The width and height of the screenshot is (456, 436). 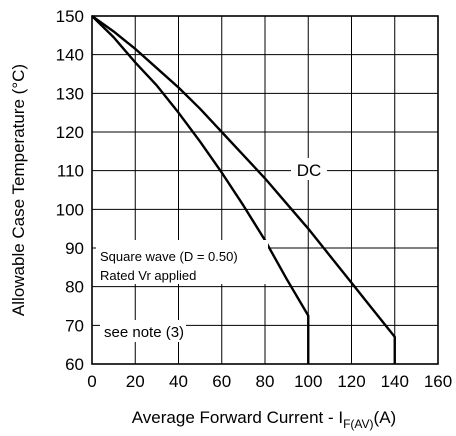 I want to click on dc-label-bg, so click(x=309, y=169).